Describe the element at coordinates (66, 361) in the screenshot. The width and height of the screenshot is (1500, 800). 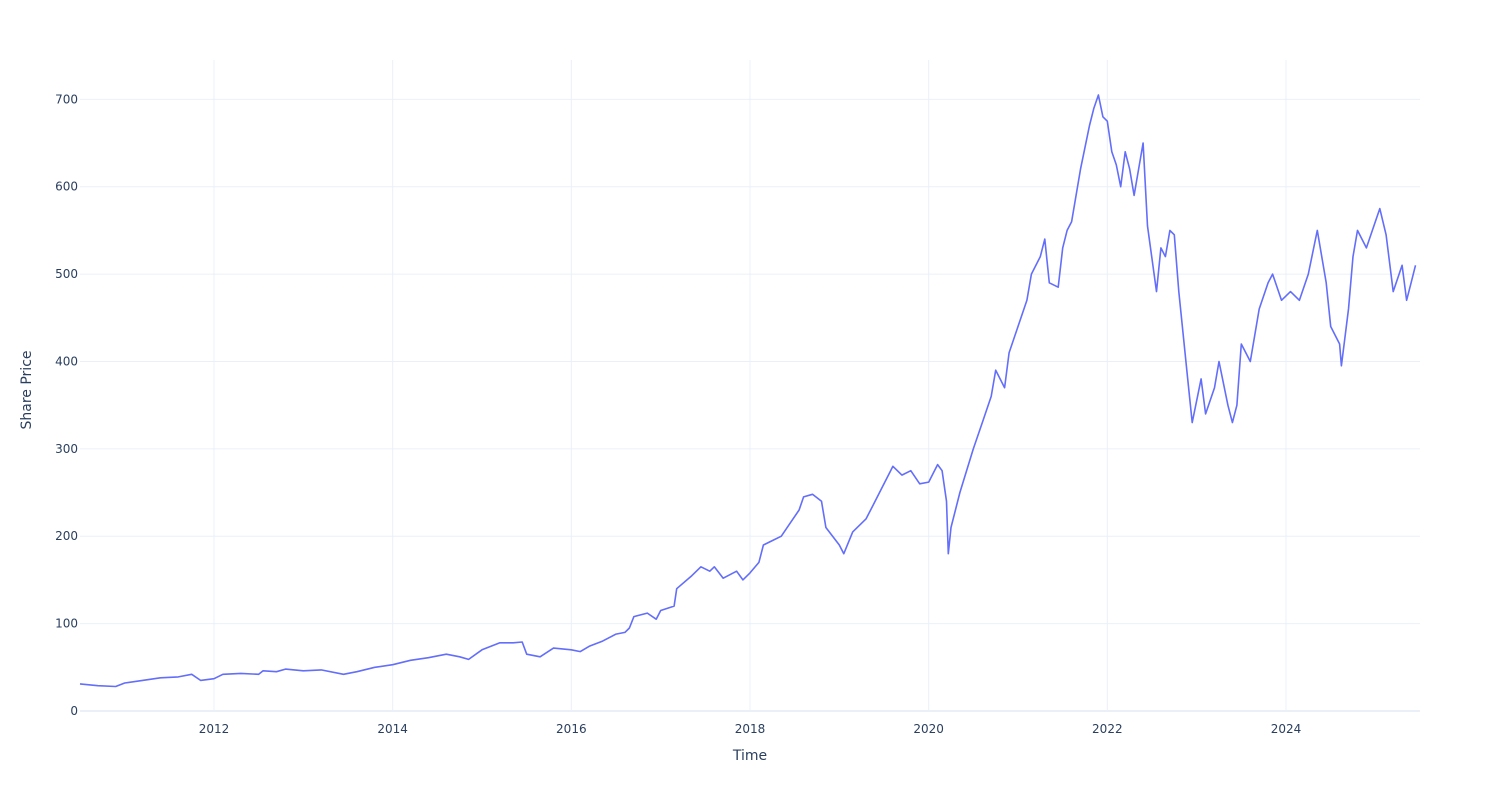
I see `y-tick-label-400: 400` at that location.